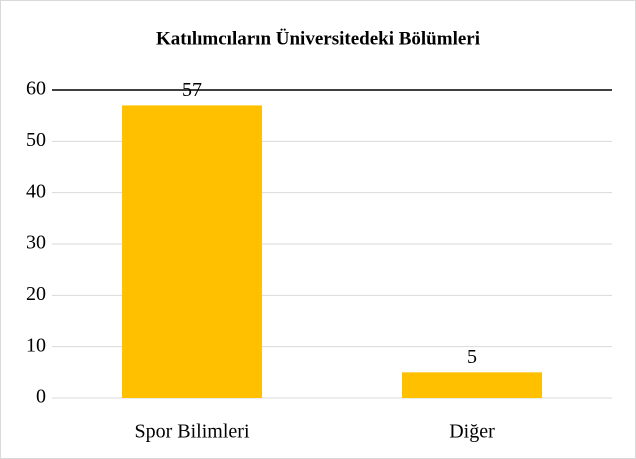  I want to click on x-tick-label: Diğer, so click(472, 432).